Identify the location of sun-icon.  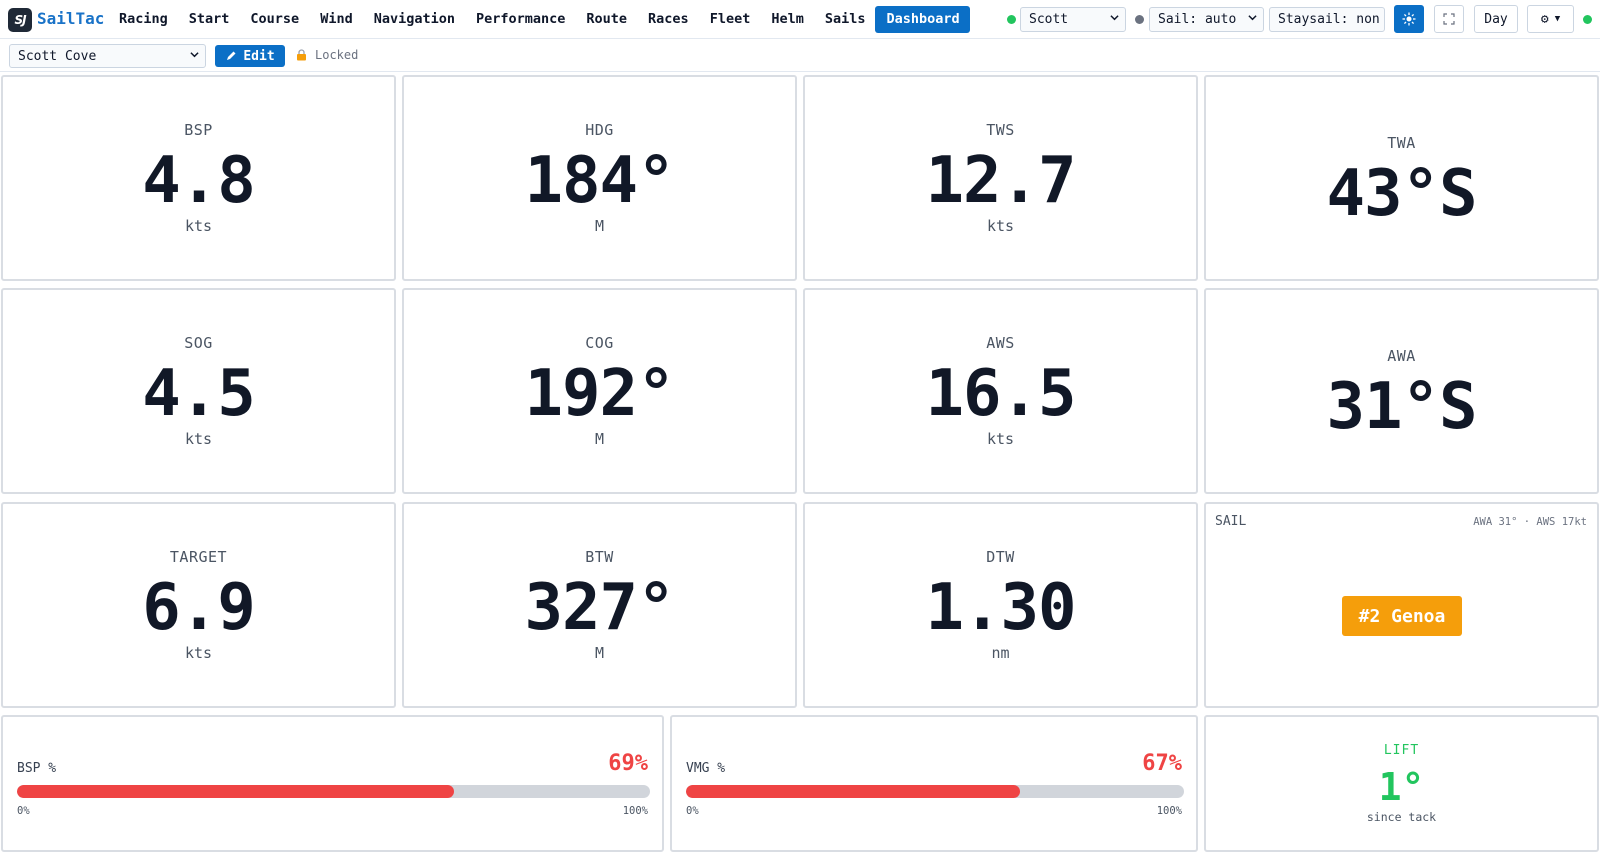
(1409, 19).